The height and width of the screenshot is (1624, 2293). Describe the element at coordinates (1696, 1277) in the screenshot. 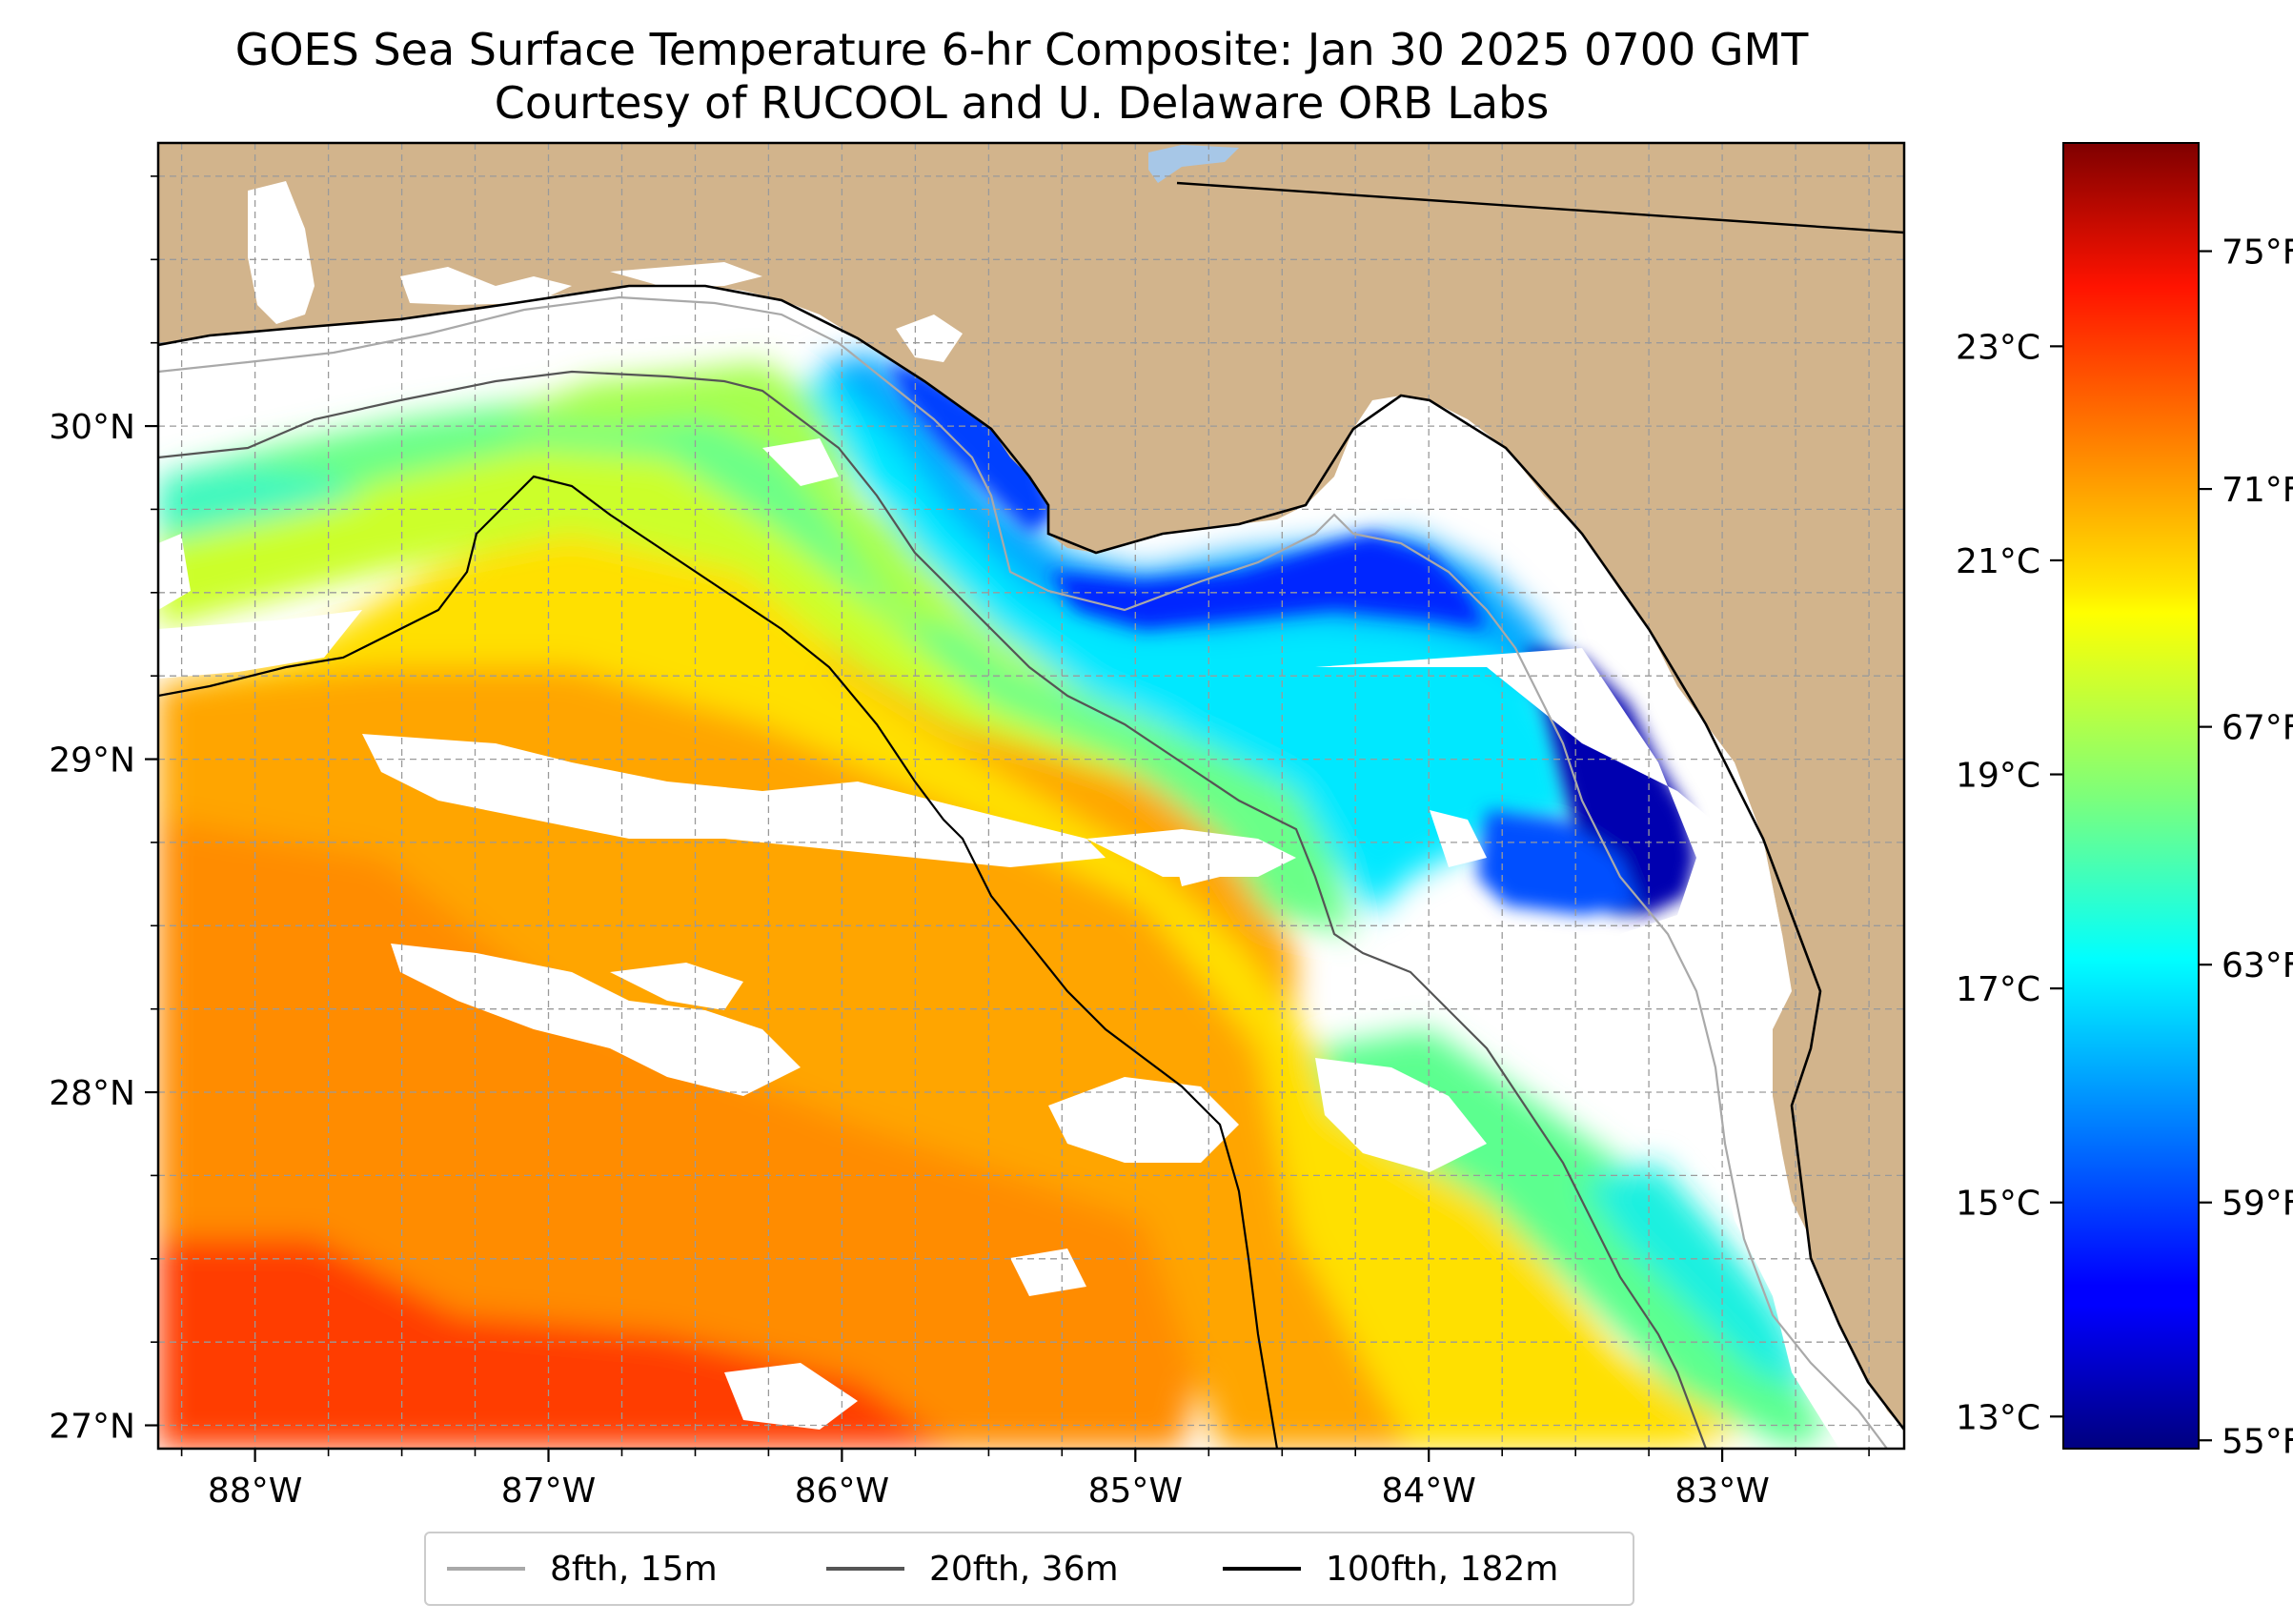

I see `sst-cyan-southeast` at that location.